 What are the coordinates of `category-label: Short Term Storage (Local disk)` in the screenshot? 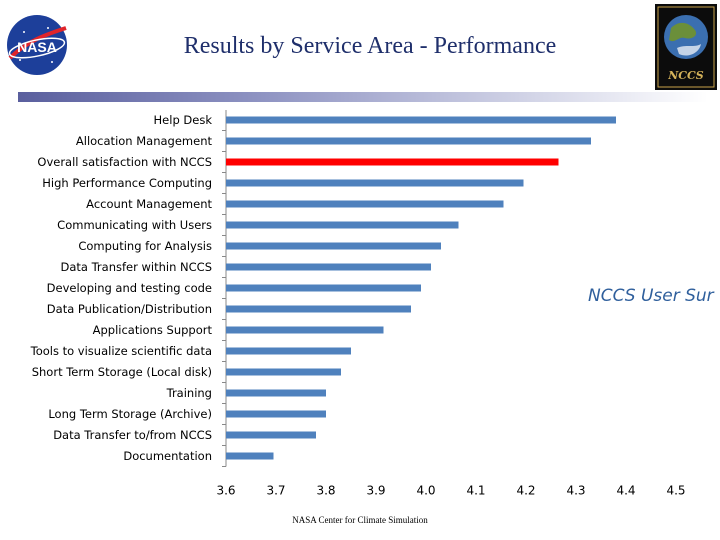 It's located at (122, 372).